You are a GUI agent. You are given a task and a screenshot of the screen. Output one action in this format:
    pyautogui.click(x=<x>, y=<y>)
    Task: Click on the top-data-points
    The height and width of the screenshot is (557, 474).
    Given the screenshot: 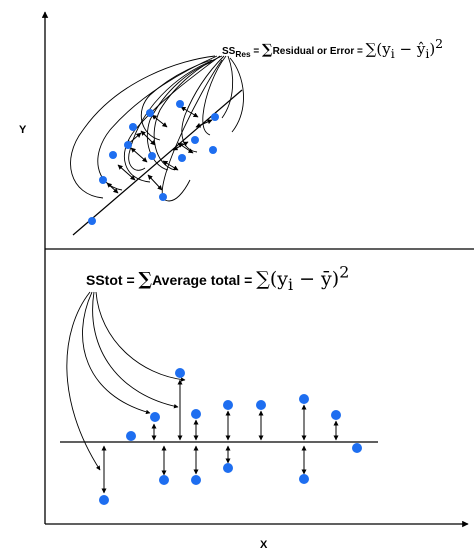 What is the action you would take?
    pyautogui.click(x=153, y=162)
    